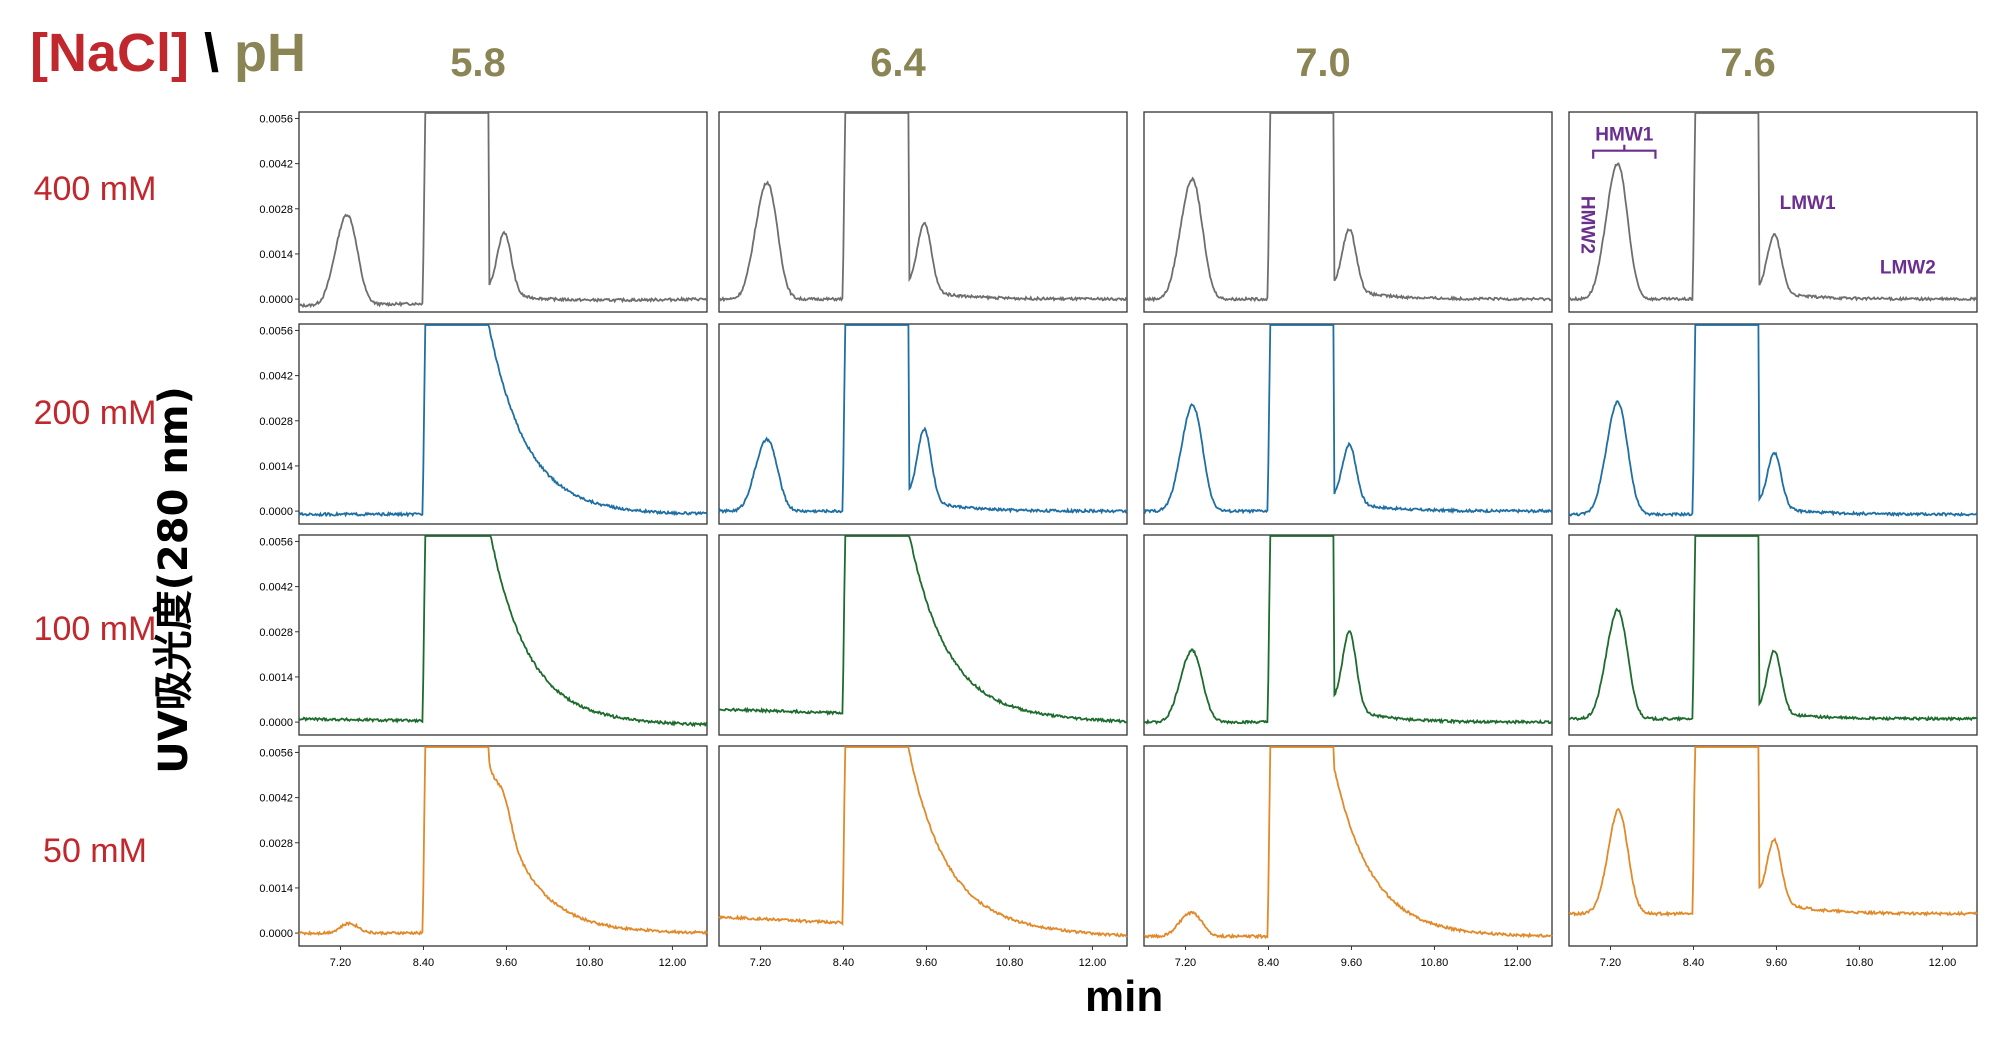  What do you see at coordinates (898, 63) in the screenshot?
I see `column-header-ph-6.4: 6.4` at bounding box center [898, 63].